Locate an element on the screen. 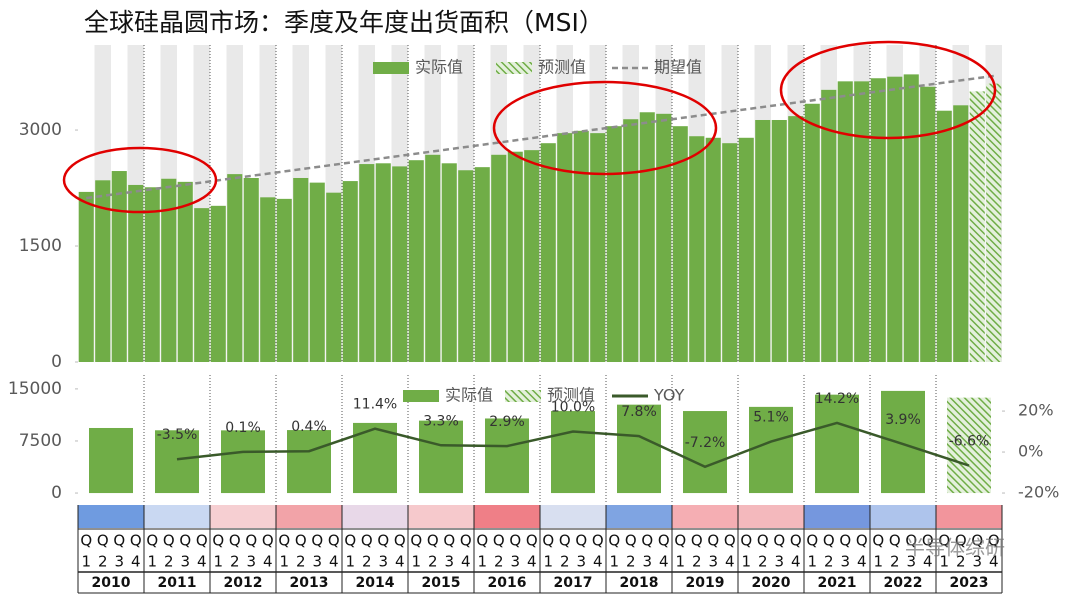 This screenshot has height=594, width=1080. data-label: 3.9% is located at coordinates (903, 420).